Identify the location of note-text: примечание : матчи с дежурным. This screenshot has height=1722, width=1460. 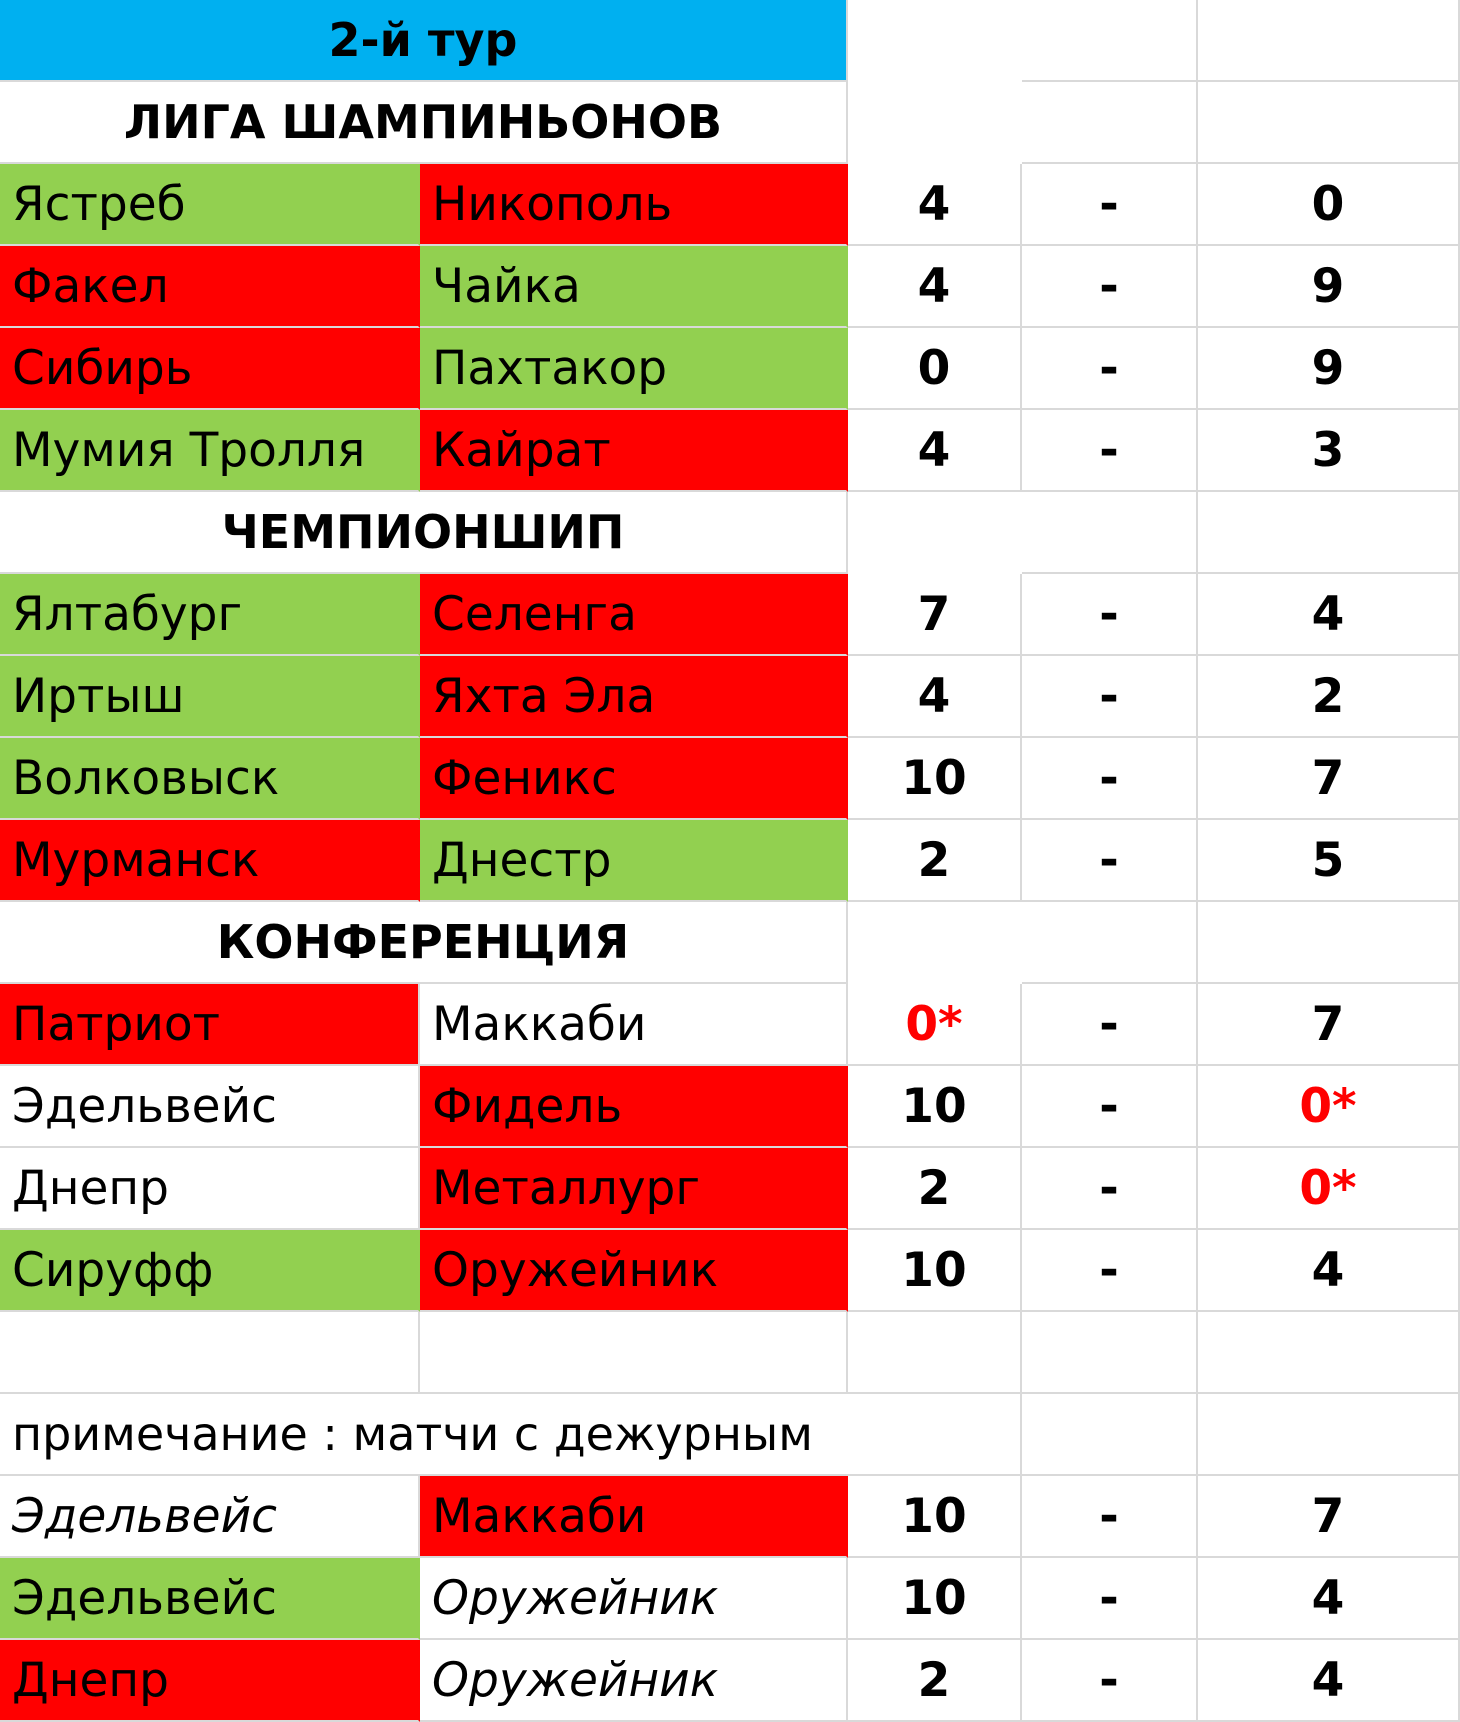
(511, 1435).